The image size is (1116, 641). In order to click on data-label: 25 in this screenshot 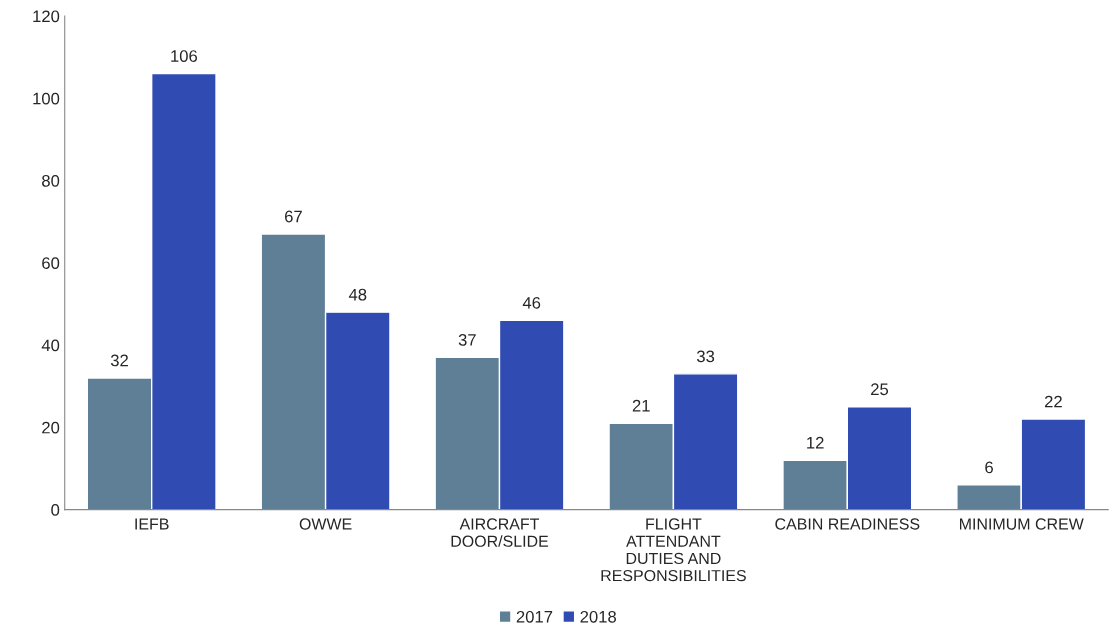, I will do `click(880, 389)`.